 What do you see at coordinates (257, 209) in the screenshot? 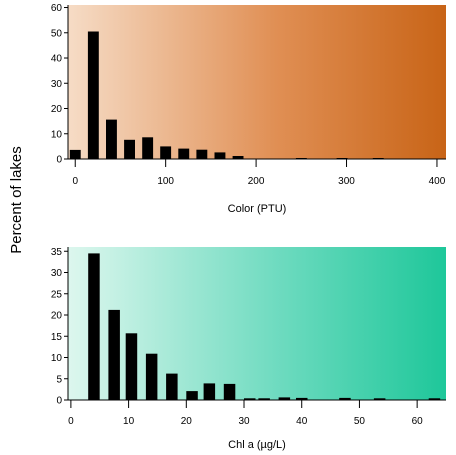
I see `color-x-axis-label: Color (PTU)` at bounding box center [257, 209].